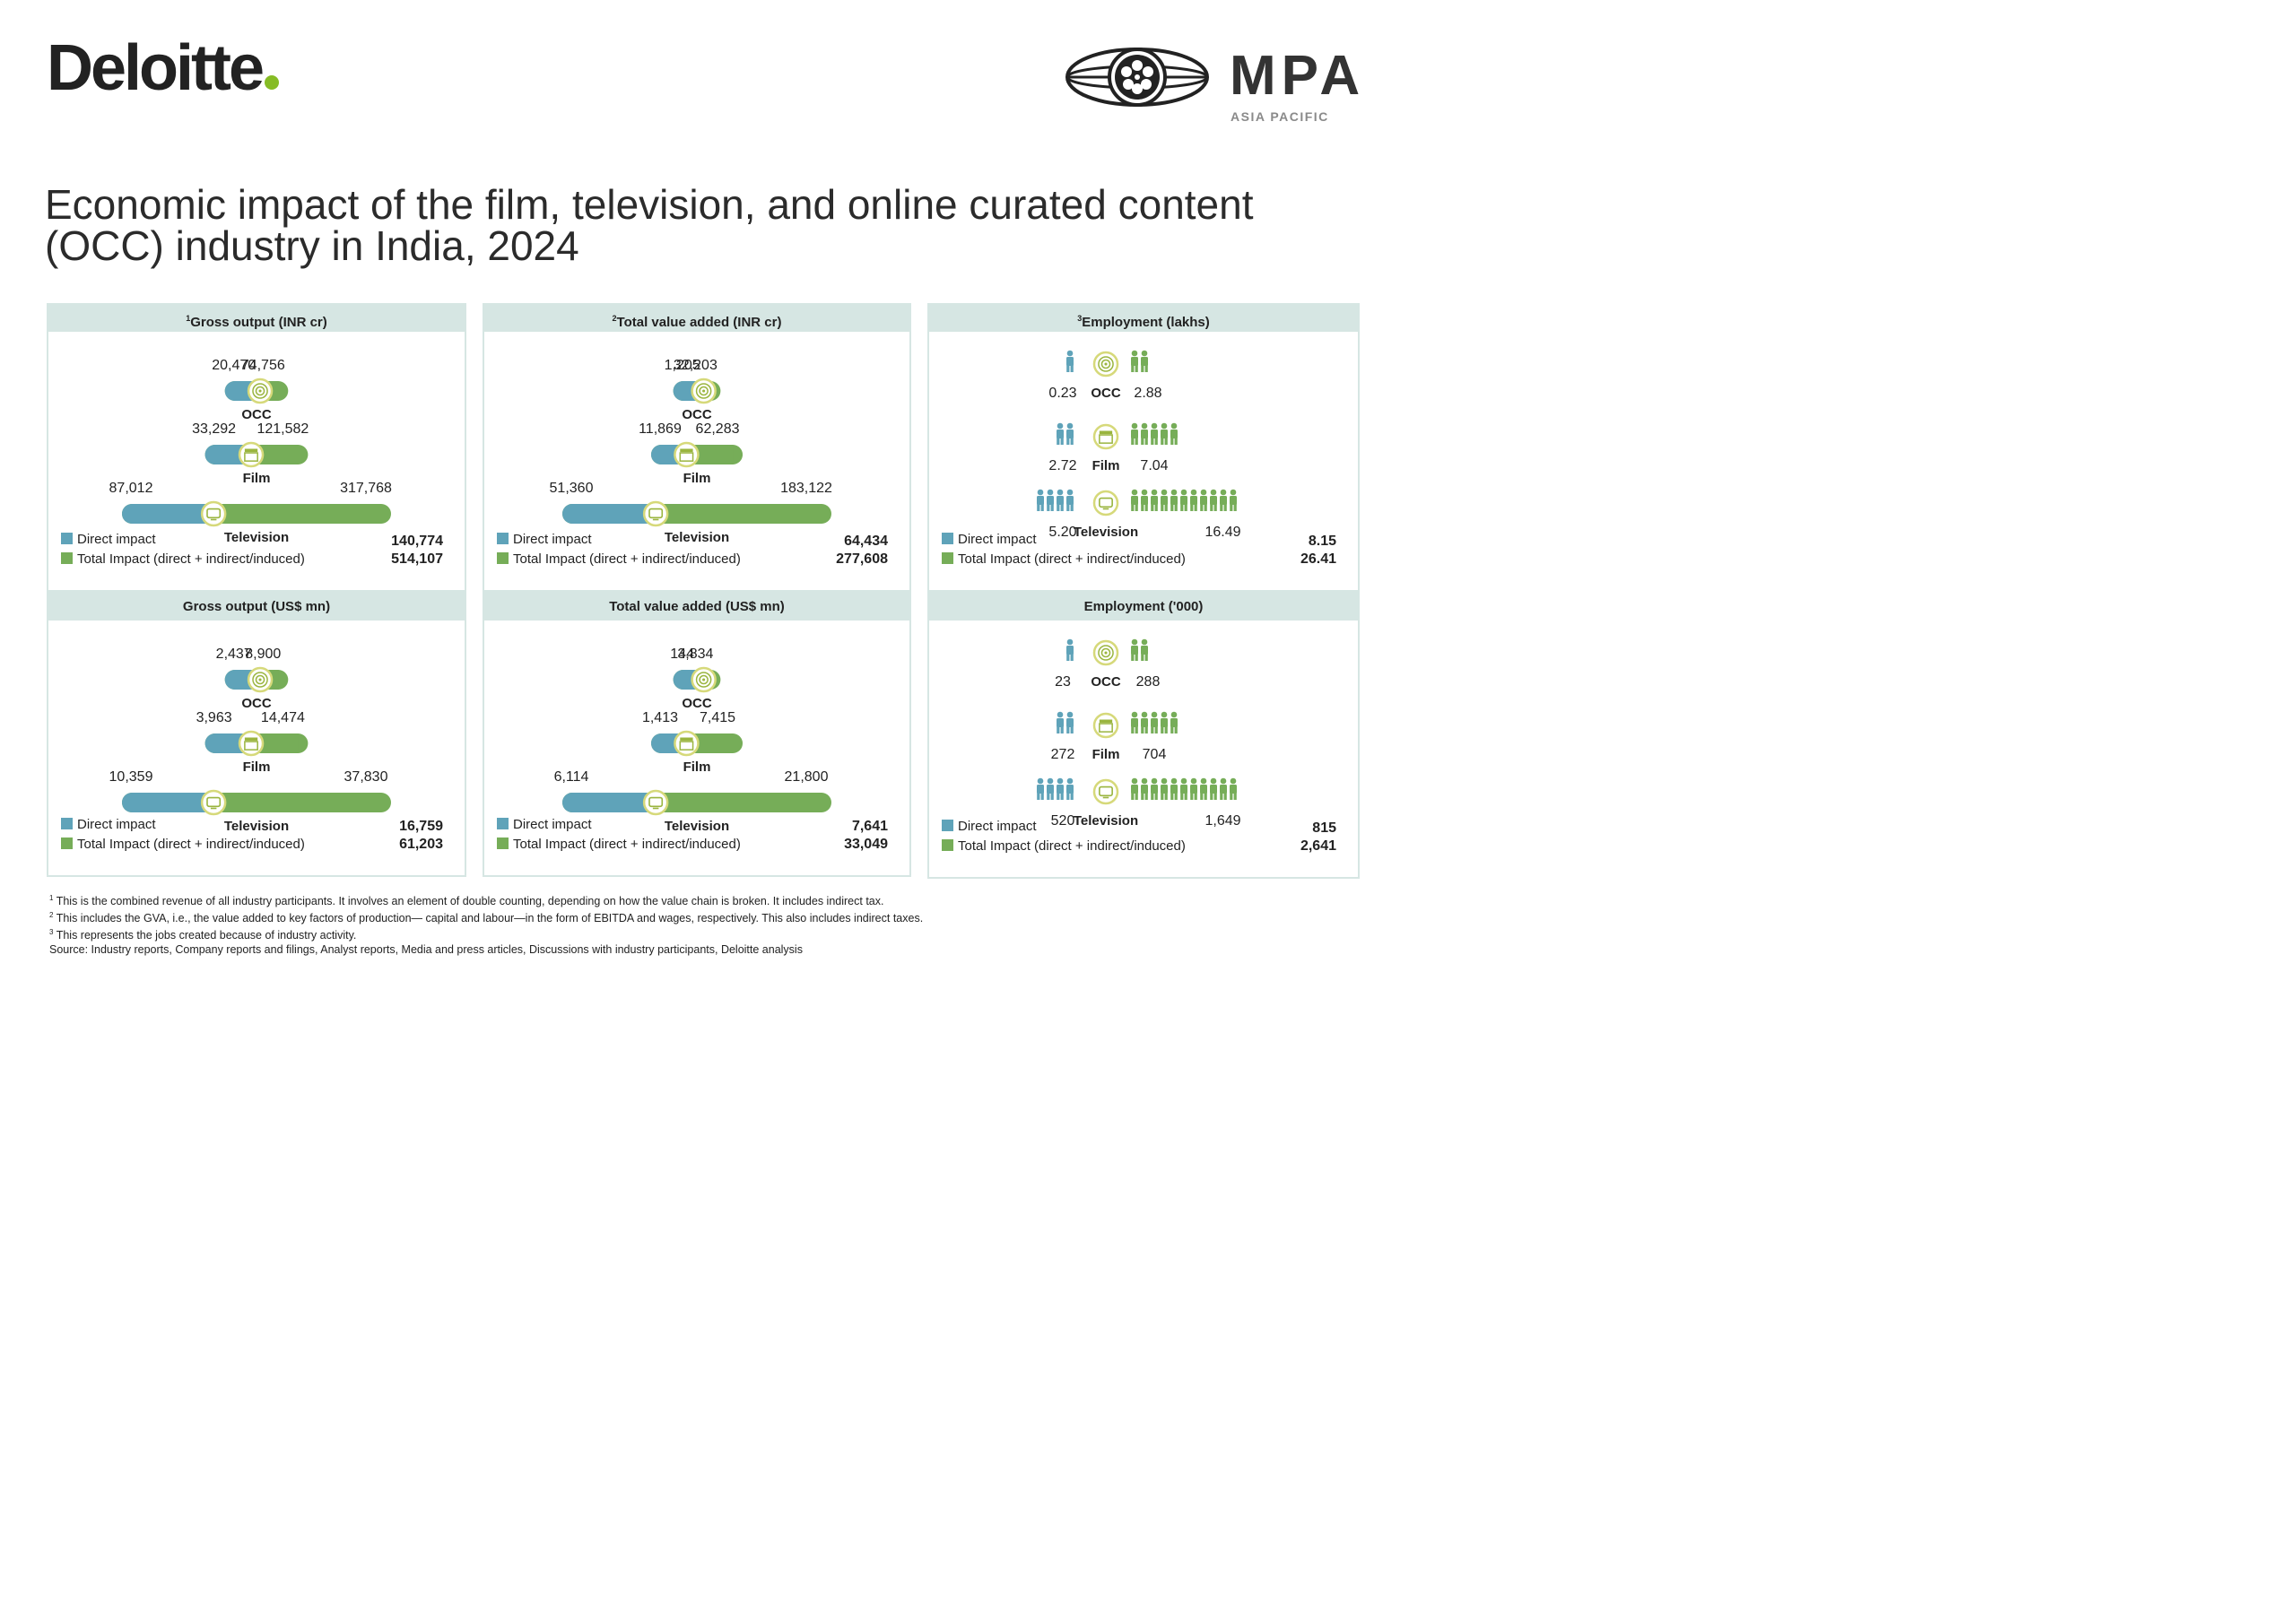 The height and width of the screenshot is (1623, 2296). I want to click on panel-title: 3Employment (lakhs), so click(1143, 318).